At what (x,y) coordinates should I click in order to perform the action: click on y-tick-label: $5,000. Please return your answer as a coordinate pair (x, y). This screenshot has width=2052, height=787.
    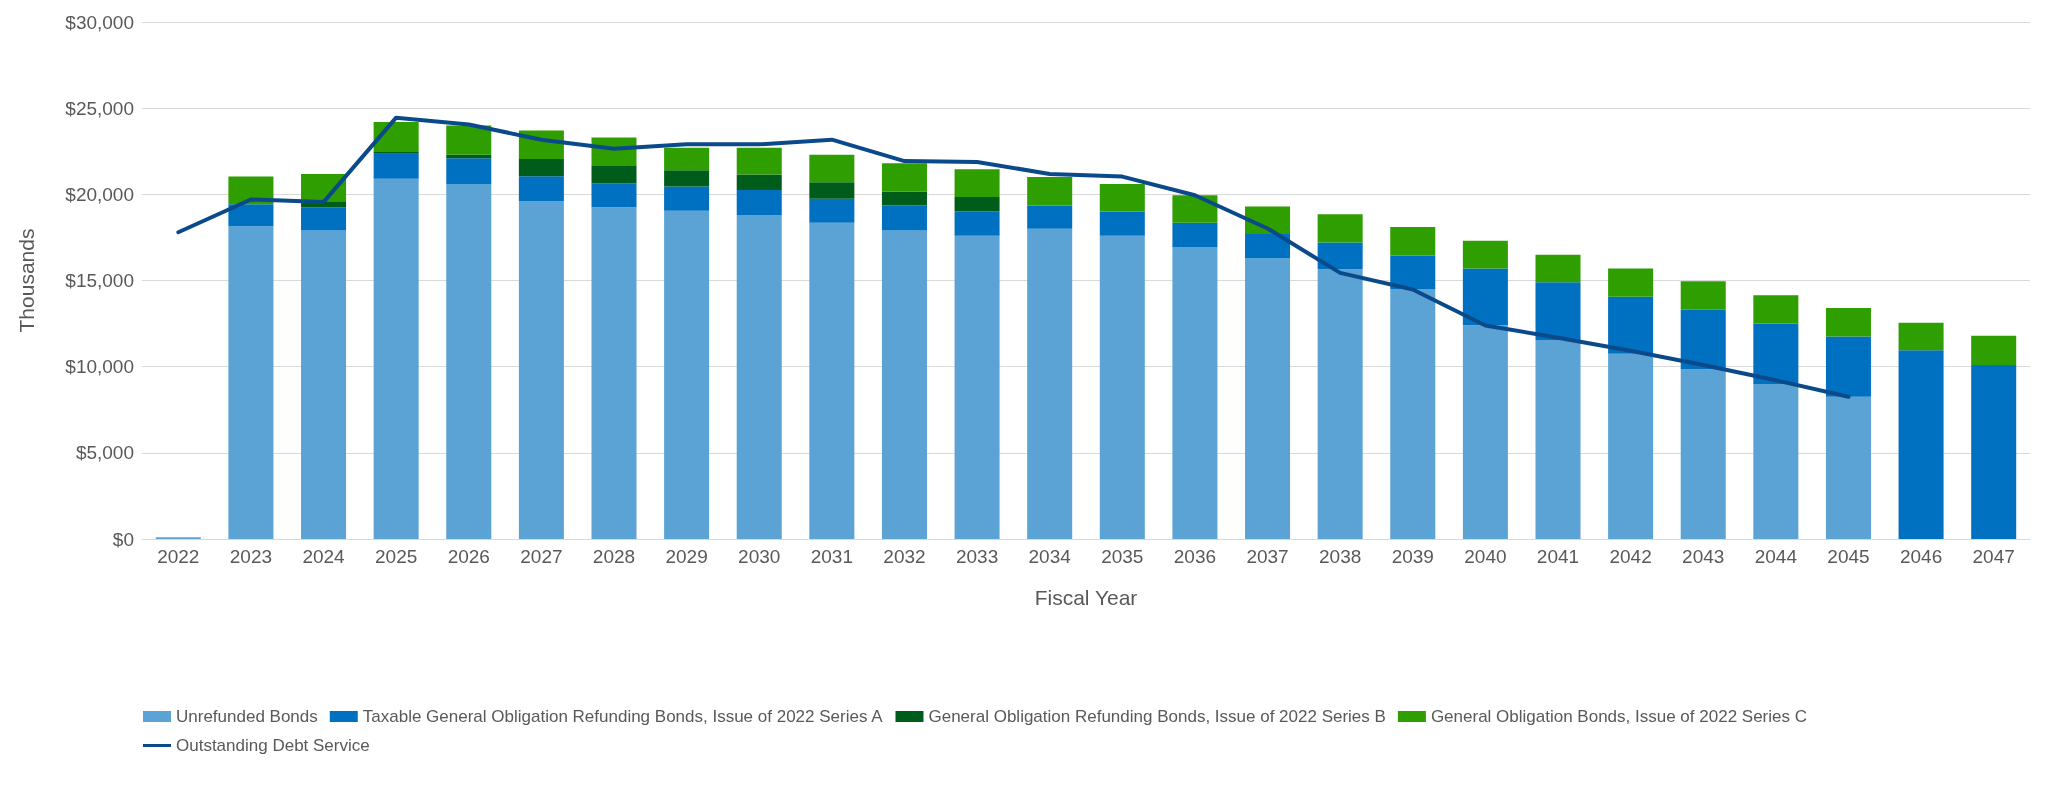
    Looking at the image, I should click on (104, 453).